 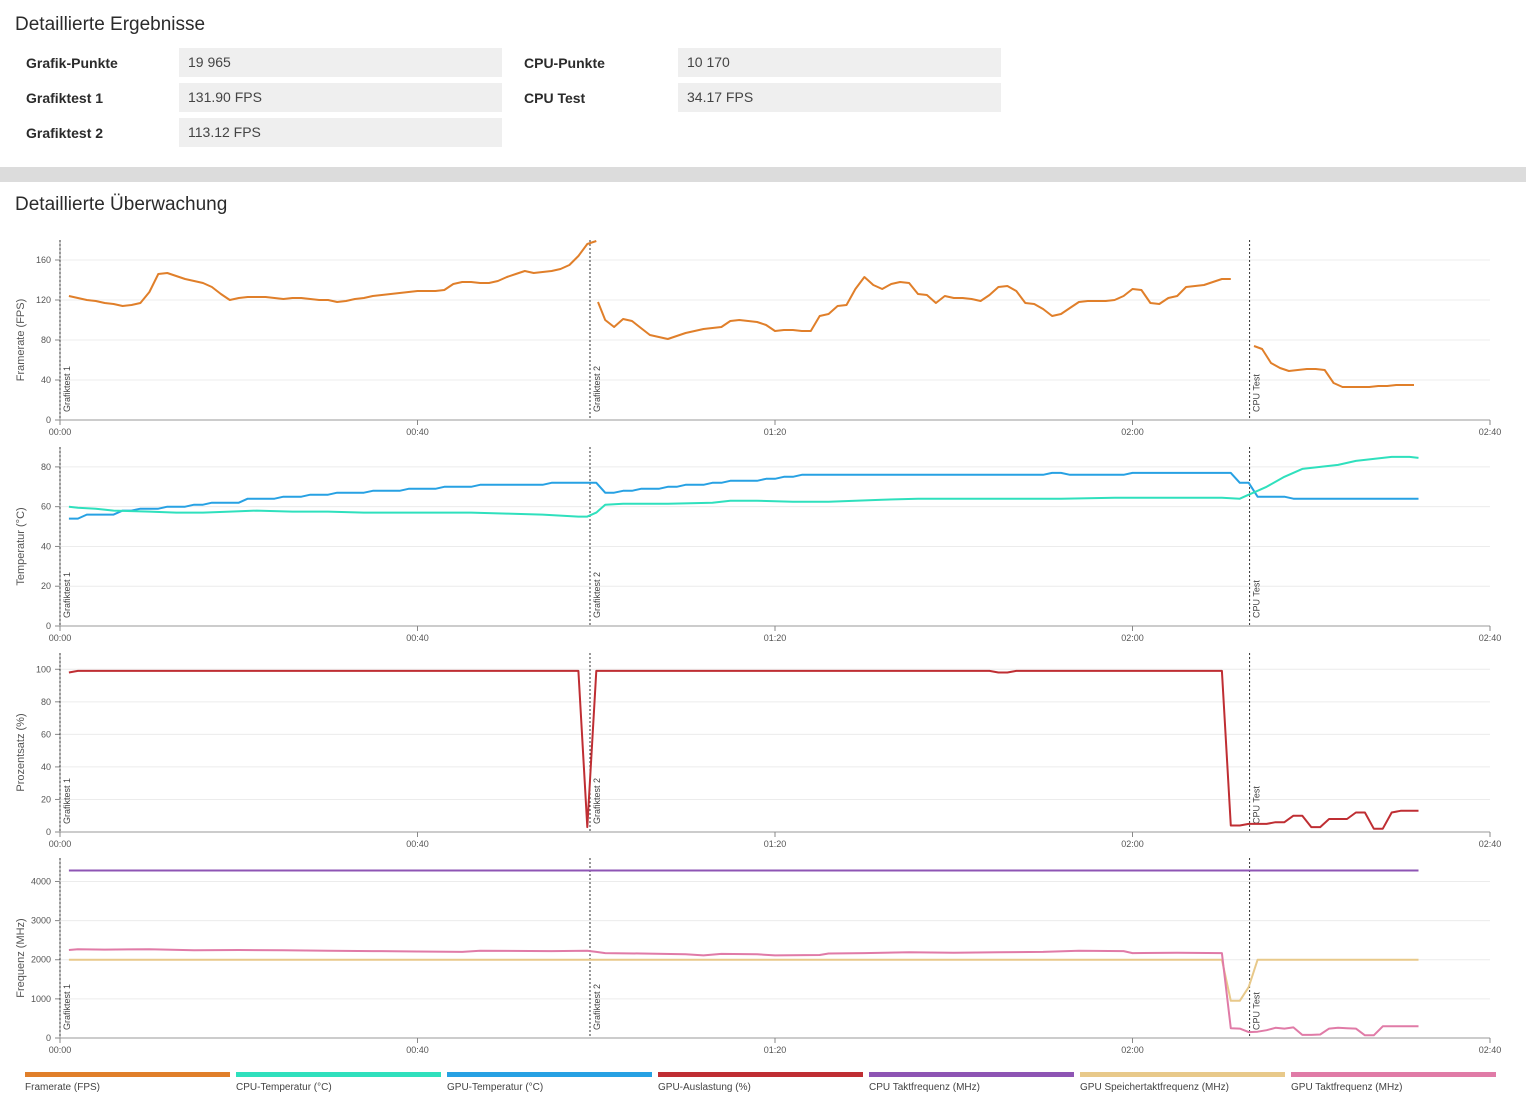 I want to click on series-line-gpu_load, so click(x=743, y=749).